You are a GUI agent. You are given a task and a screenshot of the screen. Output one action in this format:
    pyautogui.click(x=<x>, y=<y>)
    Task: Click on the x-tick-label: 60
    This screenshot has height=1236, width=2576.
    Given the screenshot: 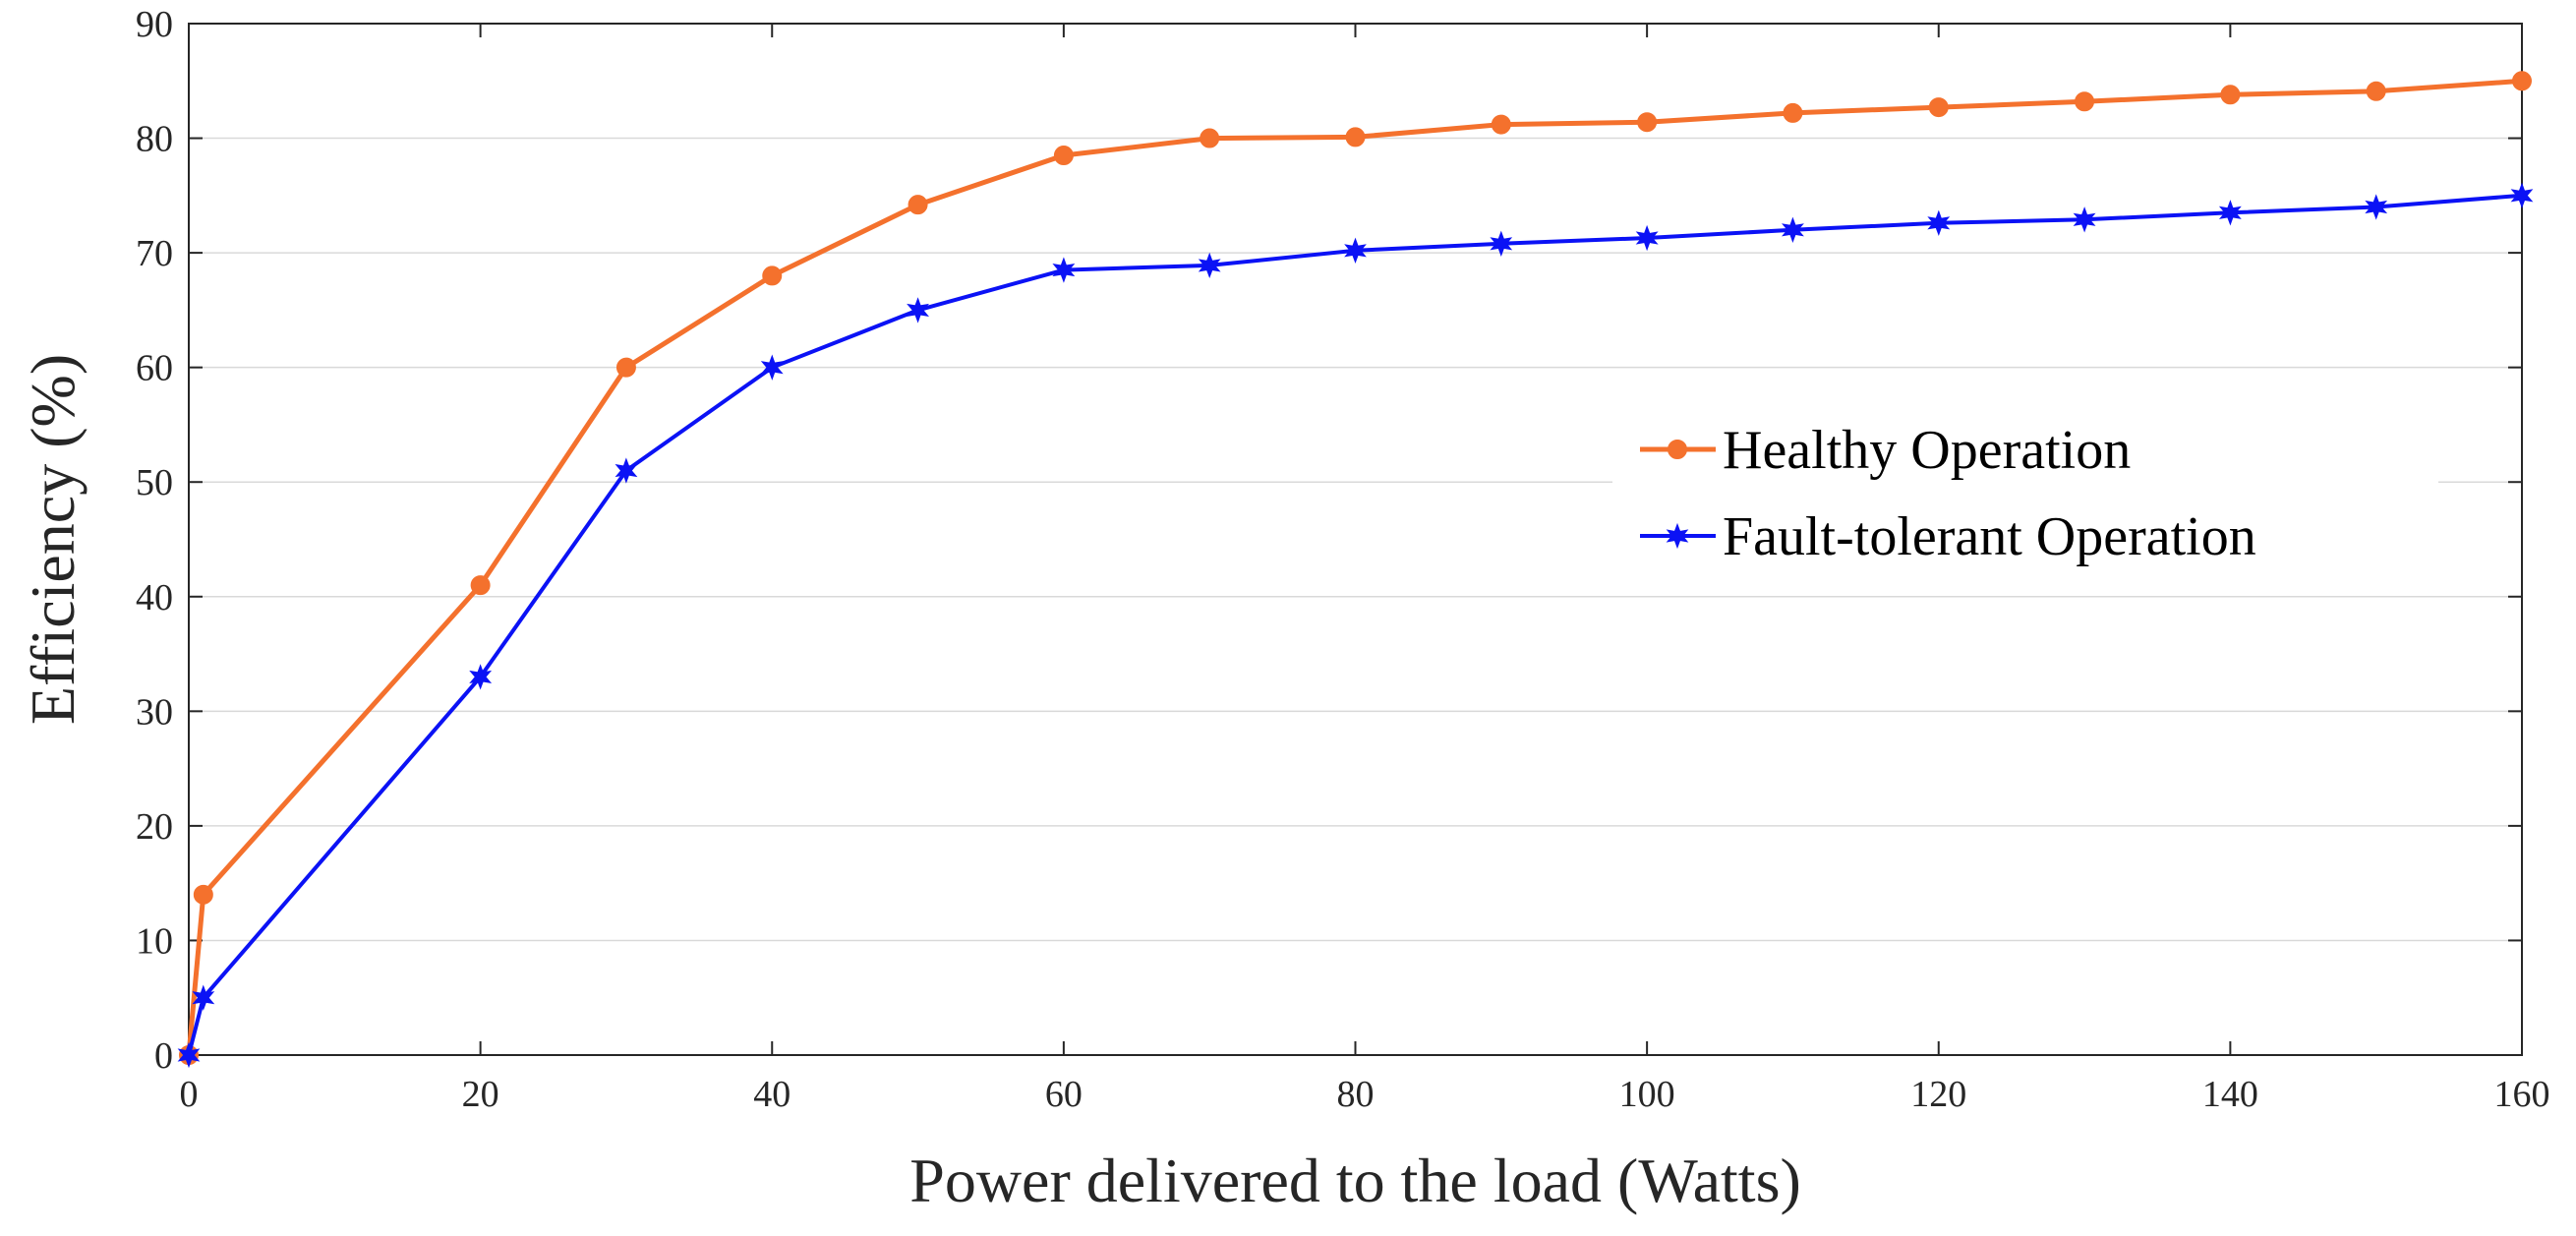 What is the action you would take?
    pyautogui.click(x=1064, y=1095)
    